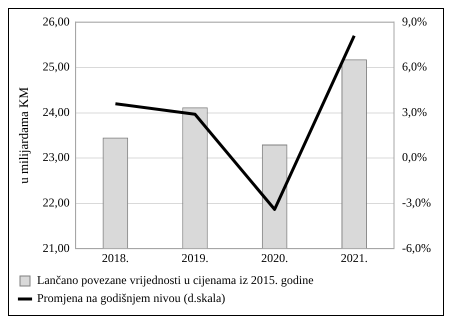 This screenshot has height=324, width=452. What do you see at coordinates (56, 111) in the screenshot?
I see `y-tick-label: 24,00` at bounding box center [56, 111].